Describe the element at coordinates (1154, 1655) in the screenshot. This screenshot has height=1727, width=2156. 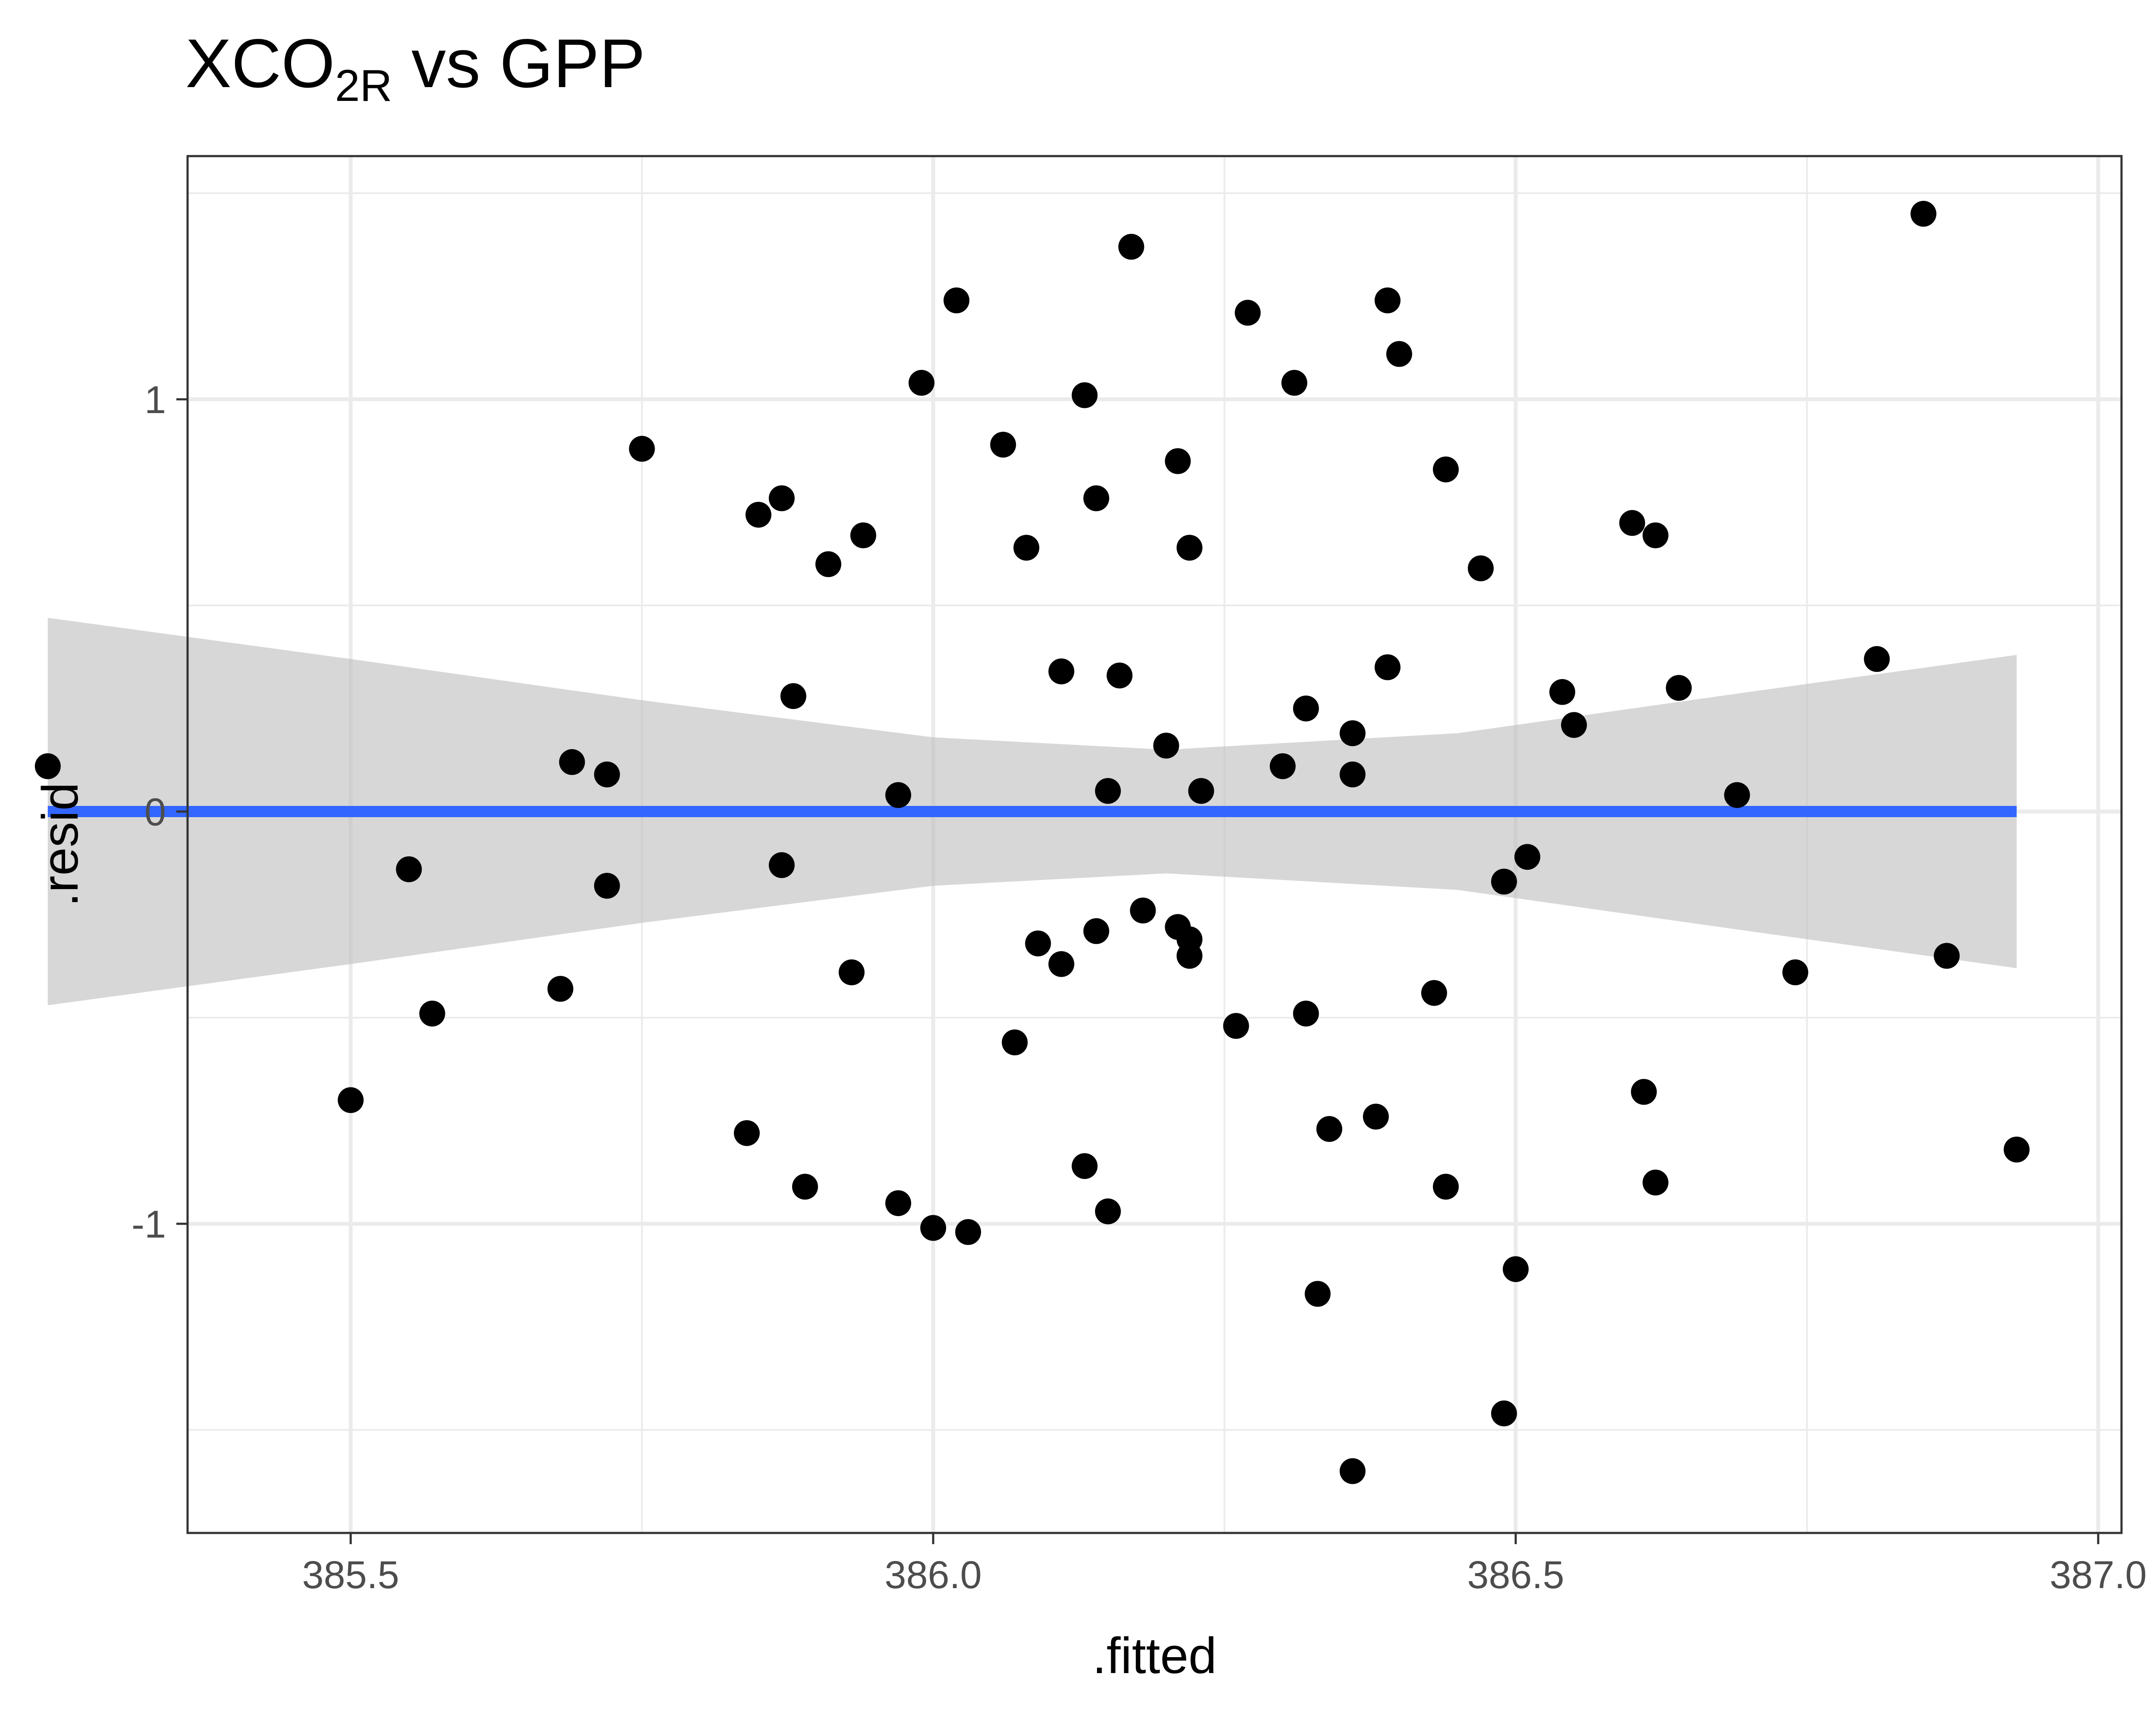
I see `x-axis-title: .fitted` at that location.